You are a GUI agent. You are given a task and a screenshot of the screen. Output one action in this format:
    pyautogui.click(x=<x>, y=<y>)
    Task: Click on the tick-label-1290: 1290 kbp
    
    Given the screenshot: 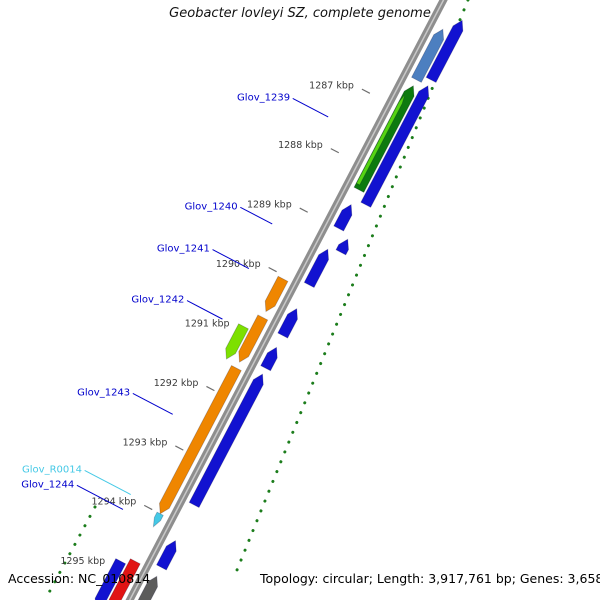 What is the action you would take?
    pyautogui.click(x=238, y=264)
    